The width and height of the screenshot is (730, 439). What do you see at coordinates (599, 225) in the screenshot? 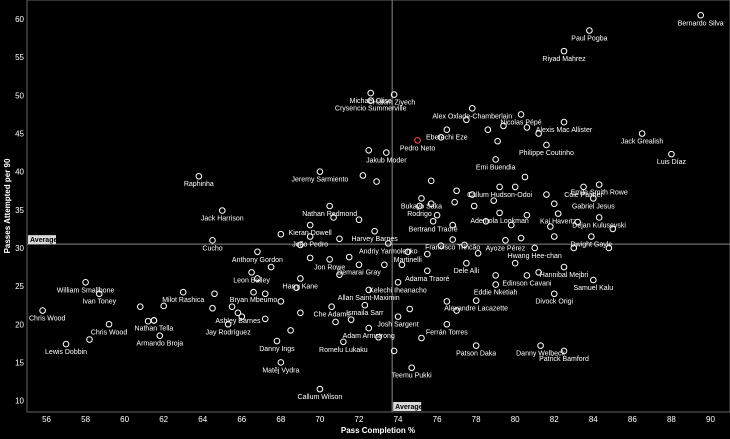
I see `point-label: Dejan Kulusevski` at bounding box center [599, 225].